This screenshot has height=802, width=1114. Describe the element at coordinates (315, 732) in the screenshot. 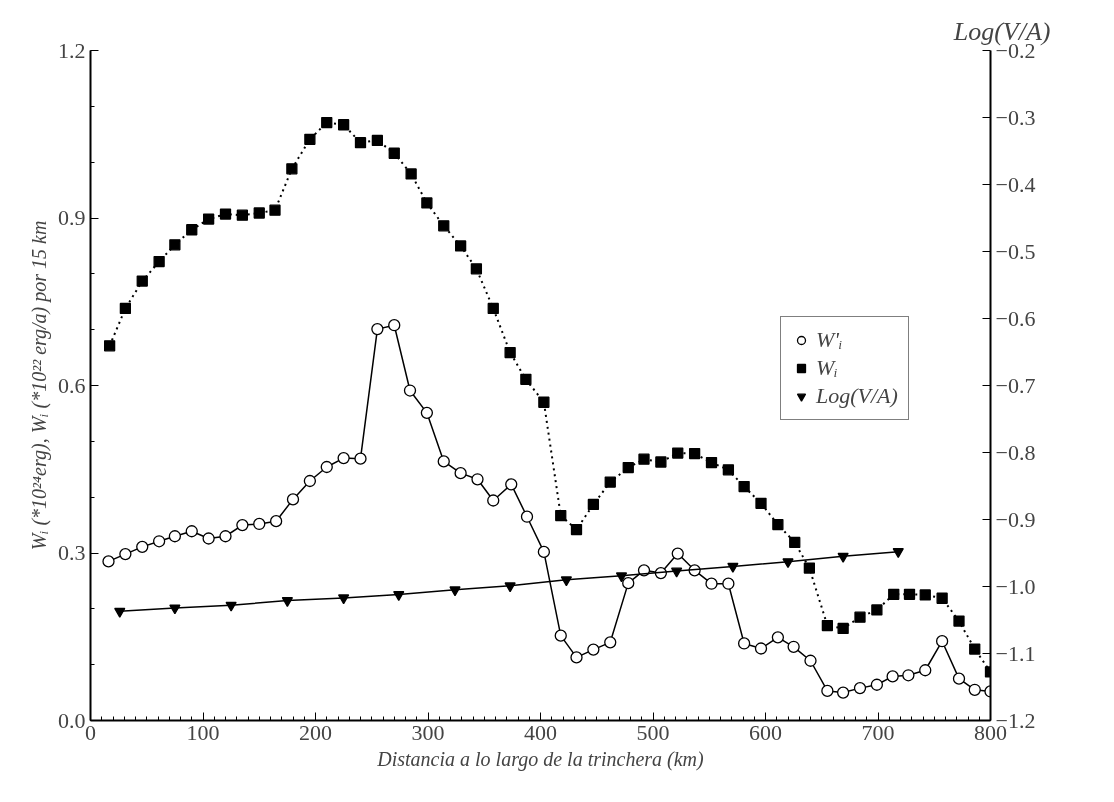

I see `x-tick-label: 200` at that location.